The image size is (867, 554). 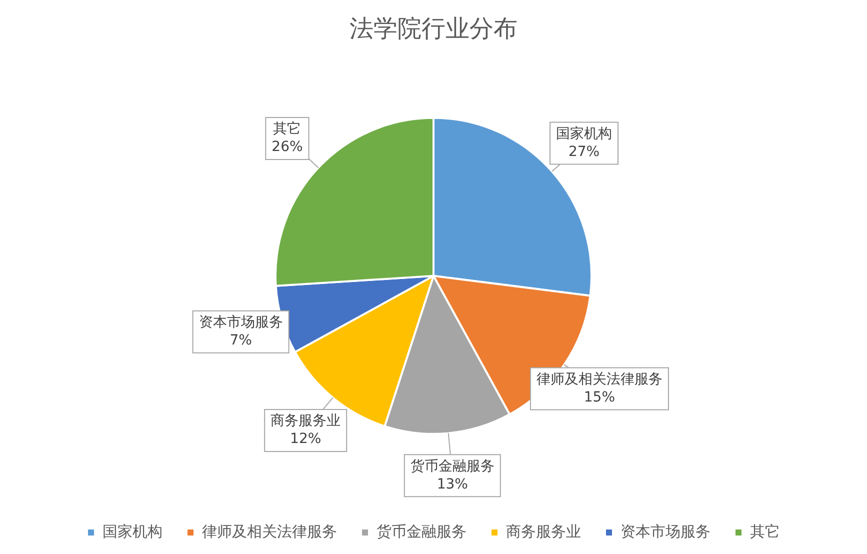 I want to click on slice-label: 其它, so click(x=287, y=129).